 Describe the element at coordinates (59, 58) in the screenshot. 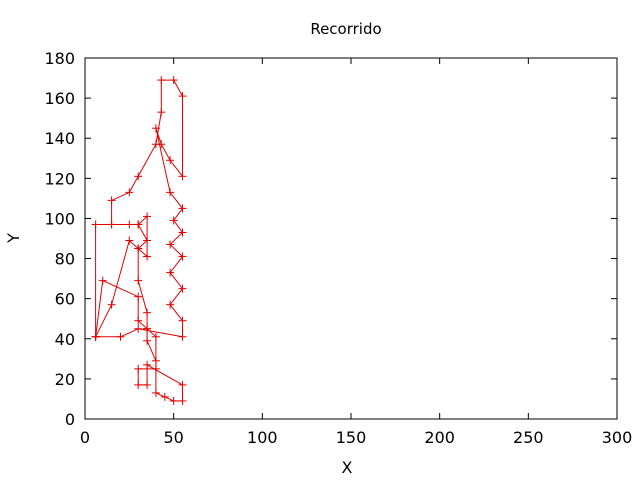

I see `y-tick-label: 180` at that location.